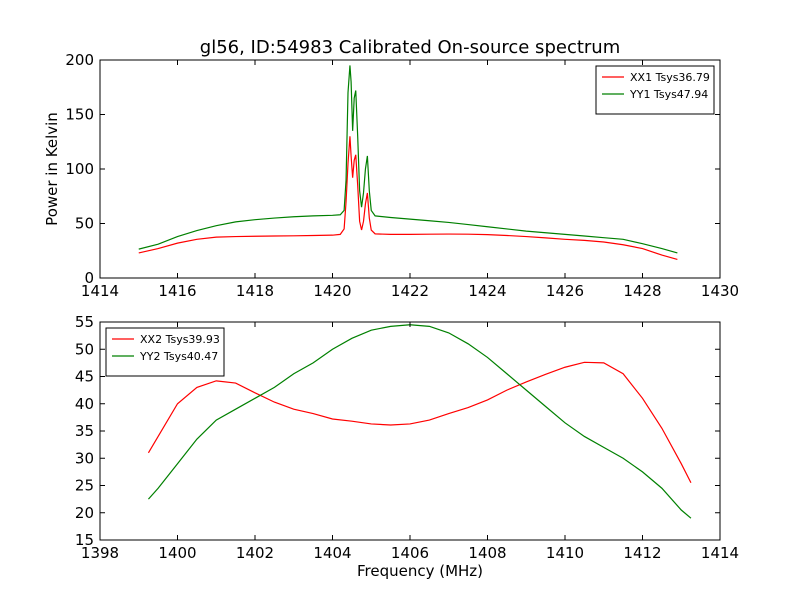  Describe the element at coordinates (84, 458) in the screenshot. I see `plot-2-y-tick-label: 30` at that location.